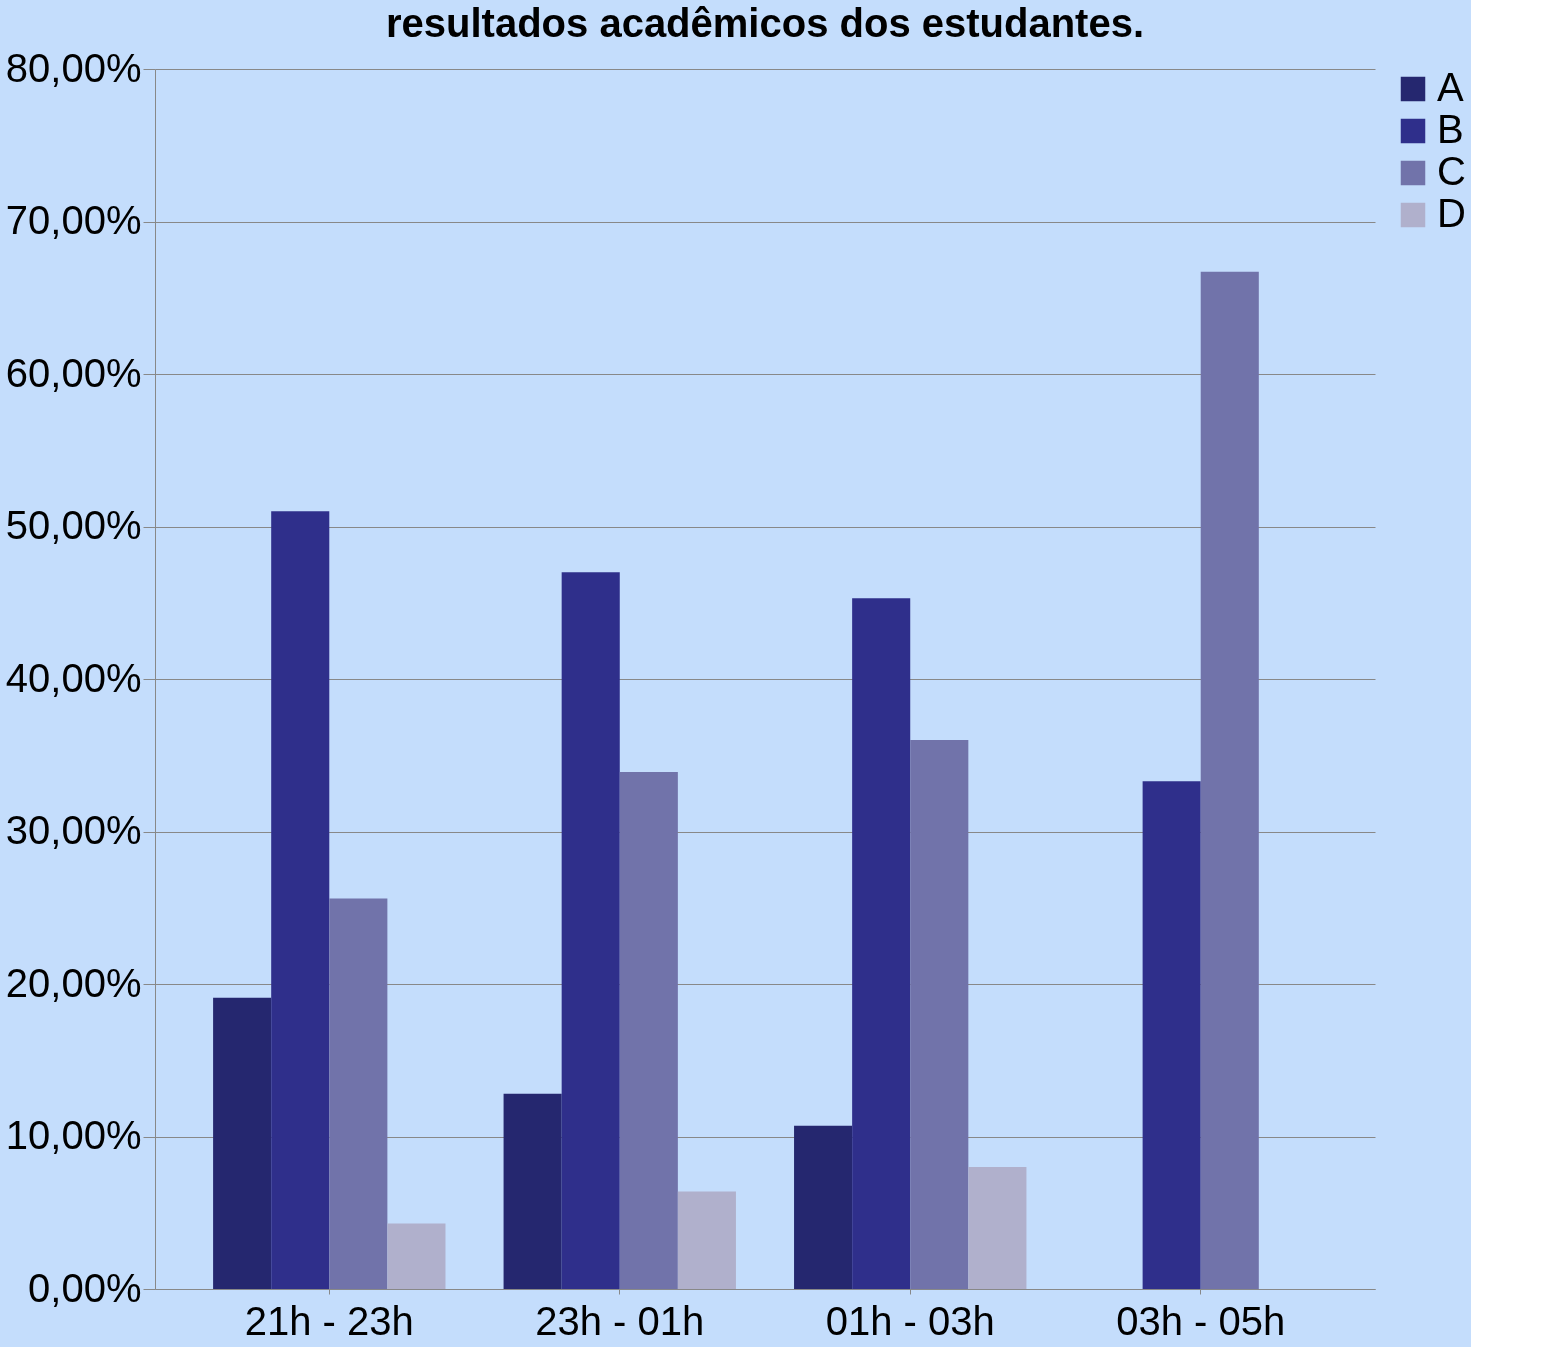 This screenshot has height=1348, width=1567. Describe the element at coordinates (765, 23) in the screenshot. I see `chart-title: resultados acadêmicos dos estudantes.` at that location.